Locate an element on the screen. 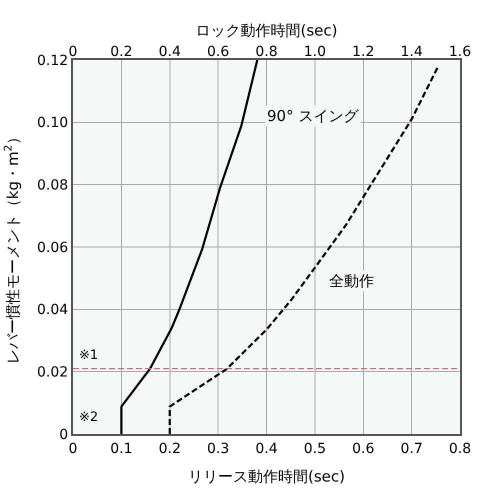  x2-tick-label: 0.8 is located at coordinates (266, 52).